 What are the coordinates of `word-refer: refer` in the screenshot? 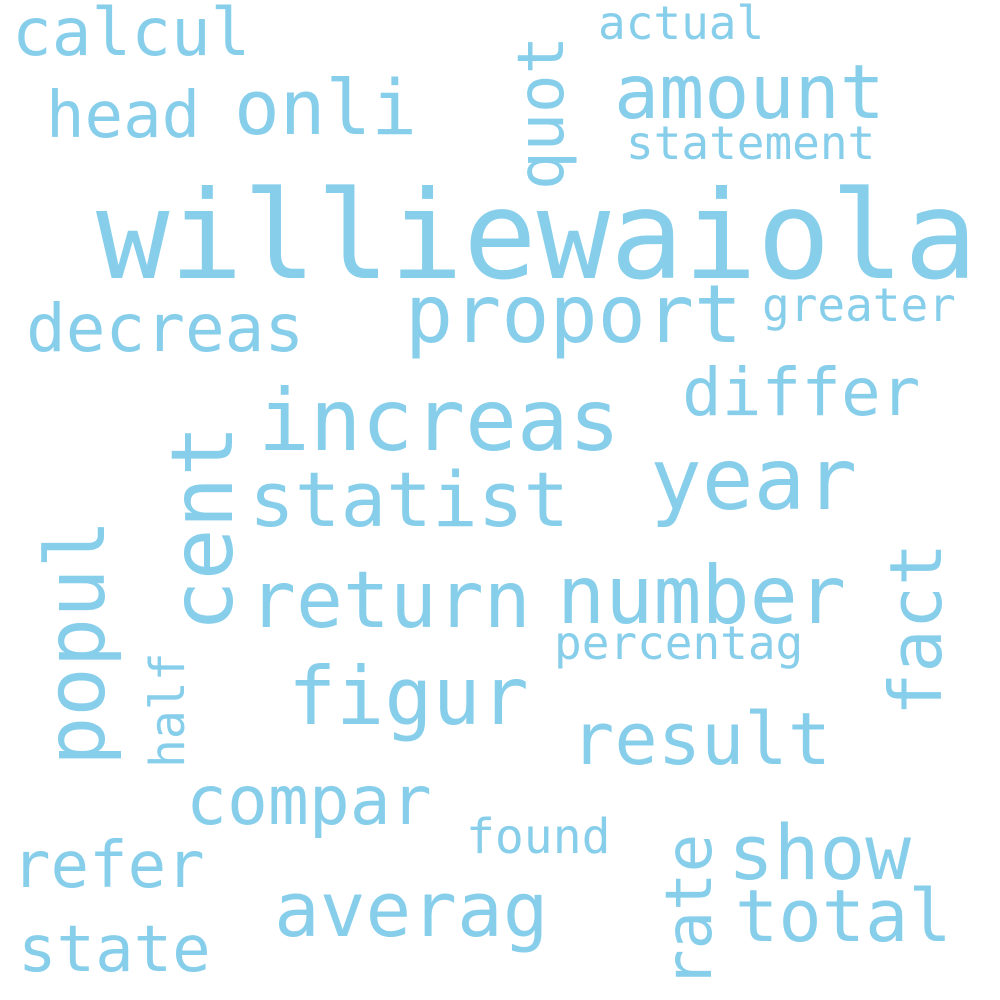 It's located at (108, 866).